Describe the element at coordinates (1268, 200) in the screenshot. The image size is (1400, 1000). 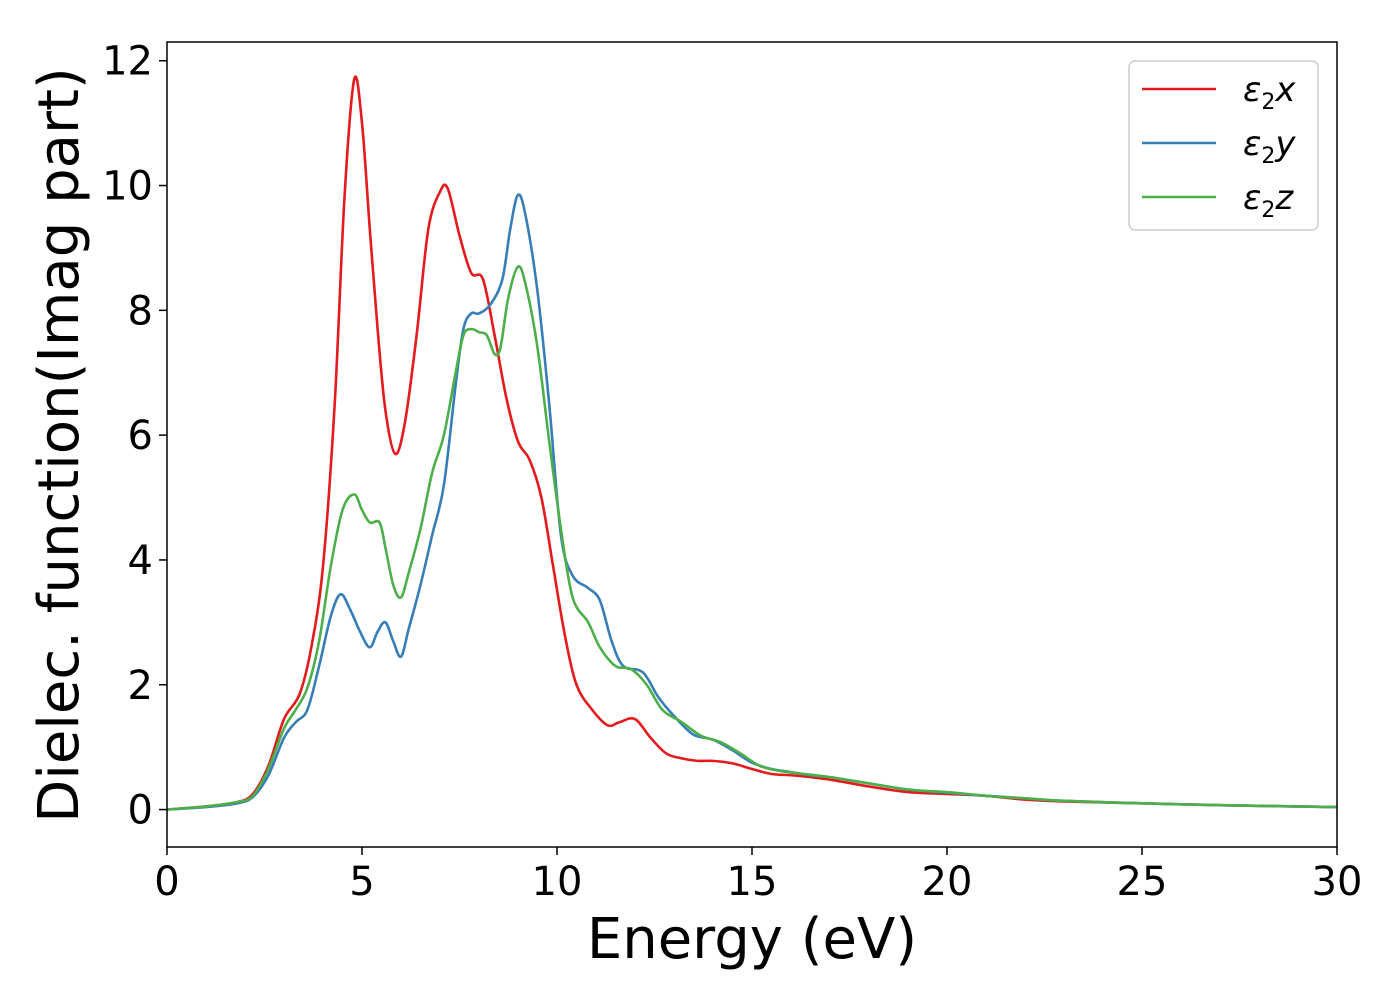
I see `legend-label-z: ε2z` at that location.